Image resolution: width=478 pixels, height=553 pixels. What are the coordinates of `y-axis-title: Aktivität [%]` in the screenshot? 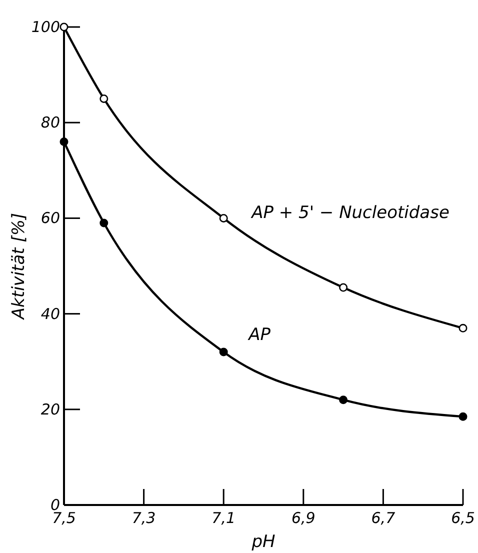 It's located at (19, 266).